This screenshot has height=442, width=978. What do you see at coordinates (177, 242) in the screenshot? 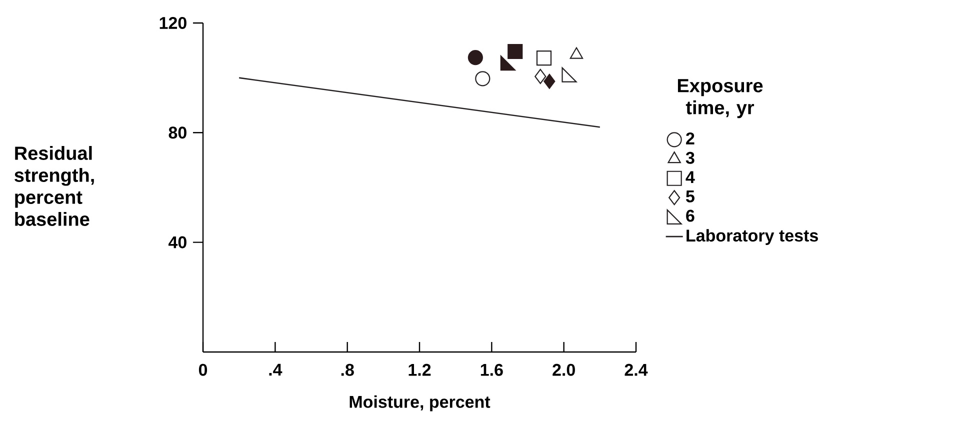
I see `y-tick-label: 40` at bounding box center [177, 242].